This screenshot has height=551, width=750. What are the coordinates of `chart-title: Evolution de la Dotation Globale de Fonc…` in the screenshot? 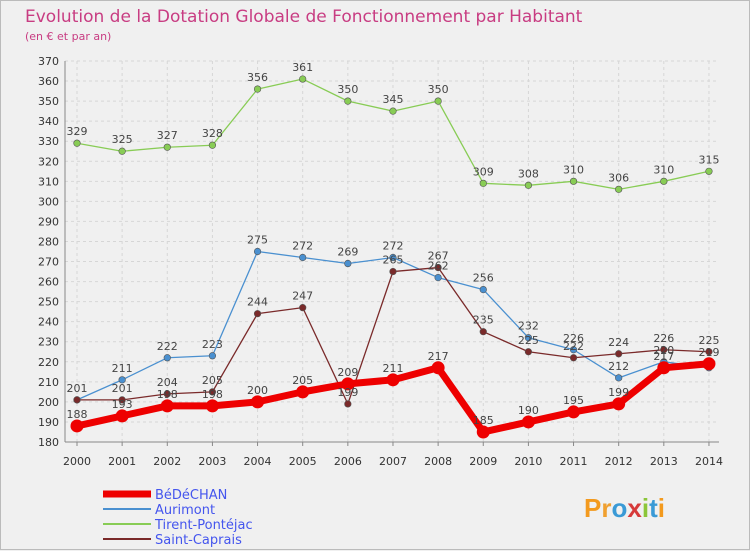 It's located at (304, 17).